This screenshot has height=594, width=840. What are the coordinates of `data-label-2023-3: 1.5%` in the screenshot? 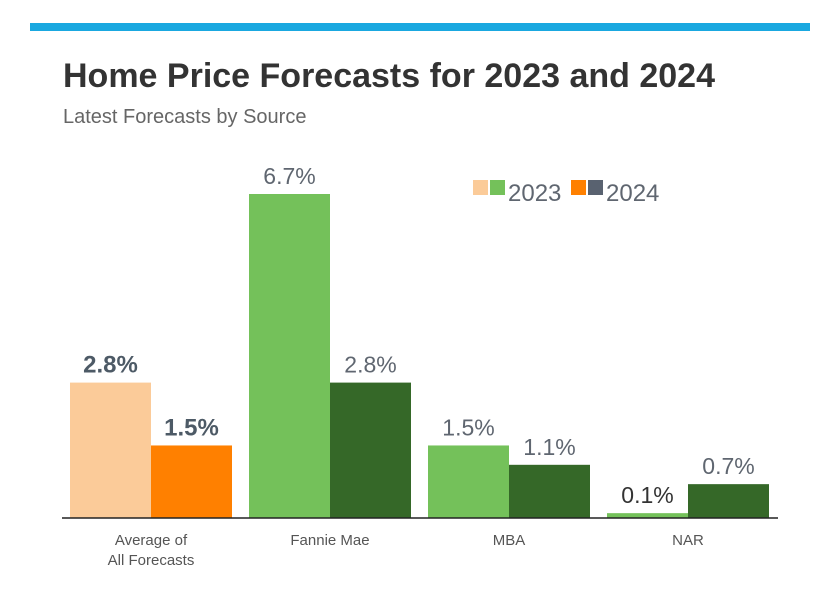 It's located at (468, 427).